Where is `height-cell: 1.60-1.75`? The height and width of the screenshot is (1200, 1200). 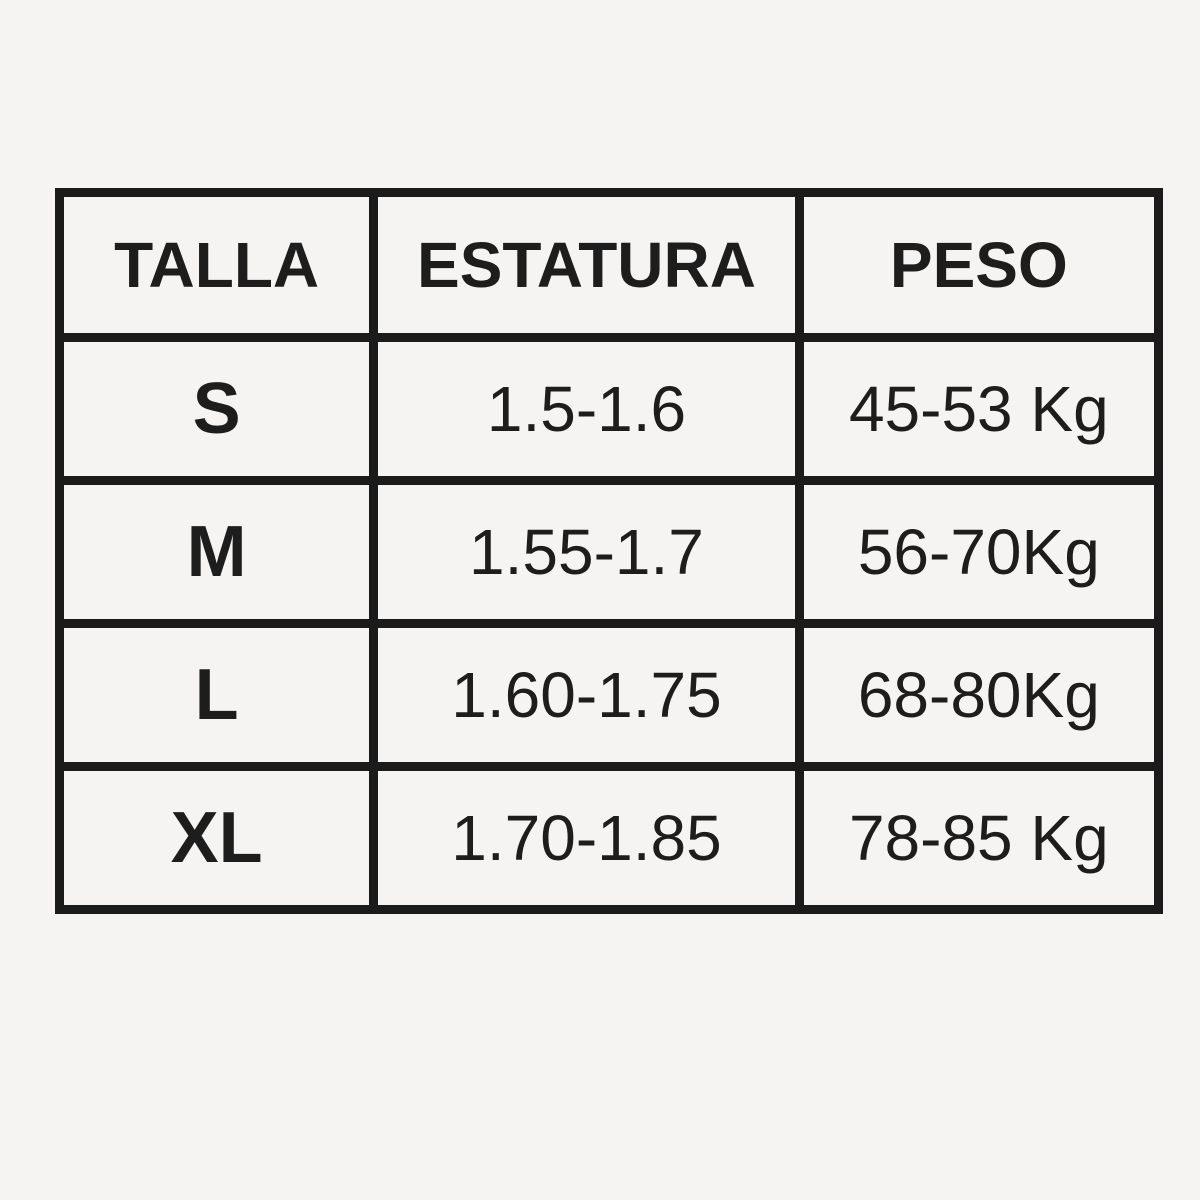
height-cell: 1.60-1.75 is located at coordinates (586, 695).